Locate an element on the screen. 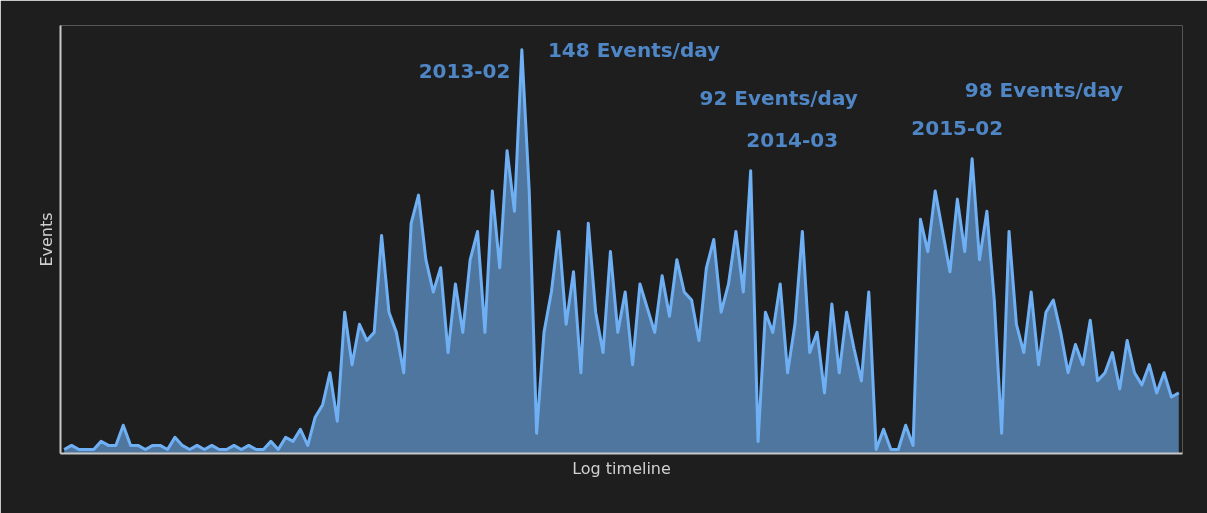 This screenshot has height=513, width=1207. annotation: 98 Events/day is located at coordinates (1044, 90).